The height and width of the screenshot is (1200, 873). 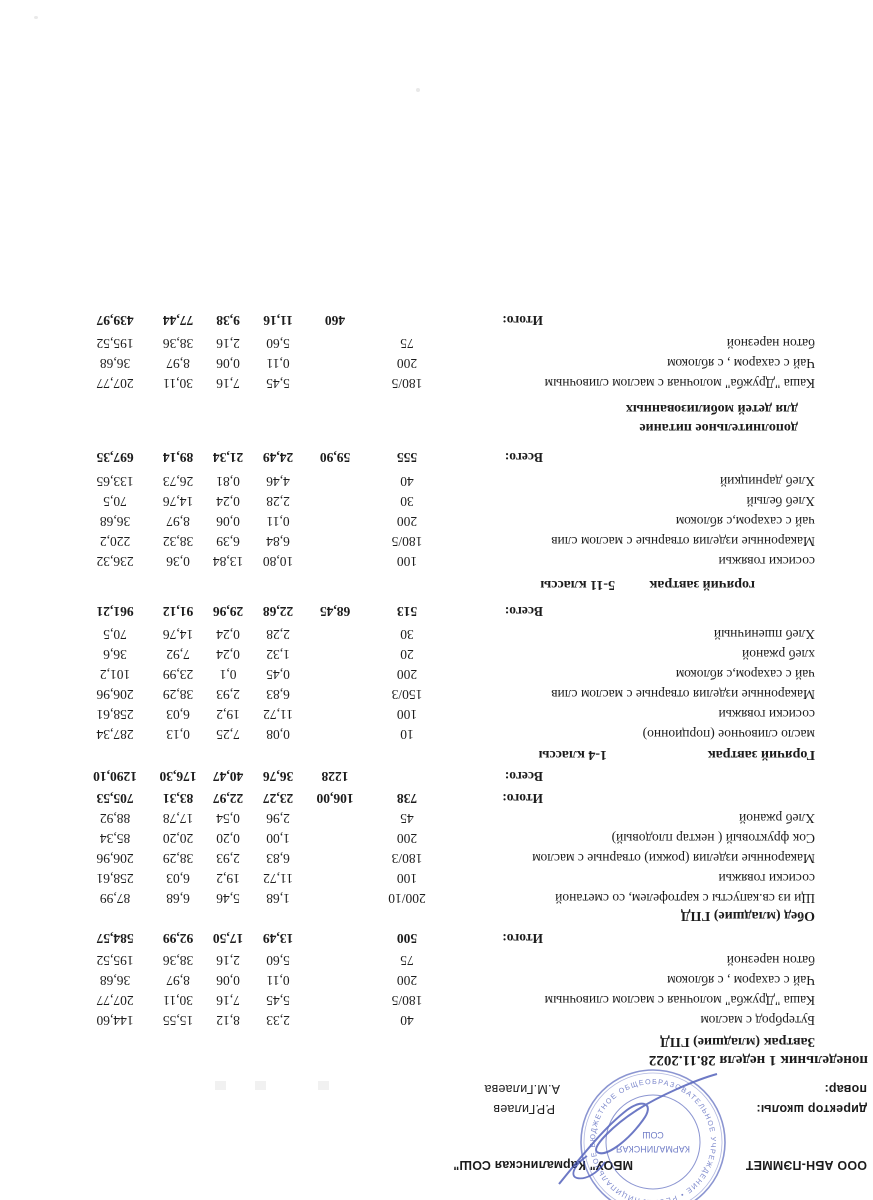 I want to click on row-label: 5-11 классы, so click(x=577, y=584).